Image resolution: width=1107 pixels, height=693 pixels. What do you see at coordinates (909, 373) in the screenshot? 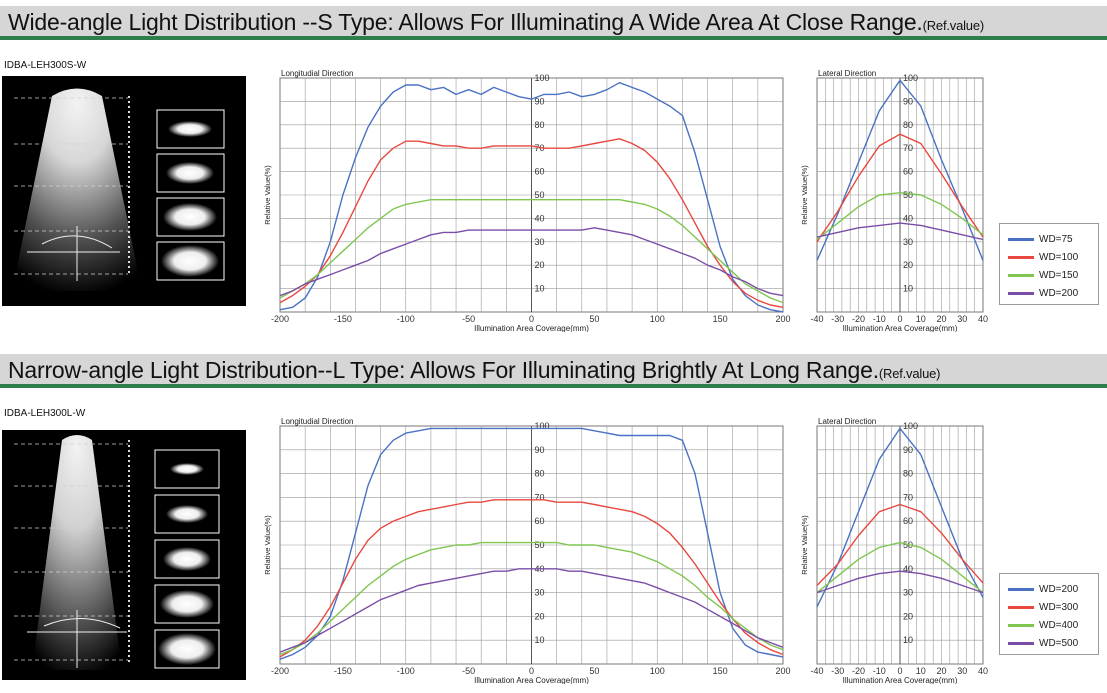
I see `ref-value-note: (Ref.value)` at bounding box center [909, 373].